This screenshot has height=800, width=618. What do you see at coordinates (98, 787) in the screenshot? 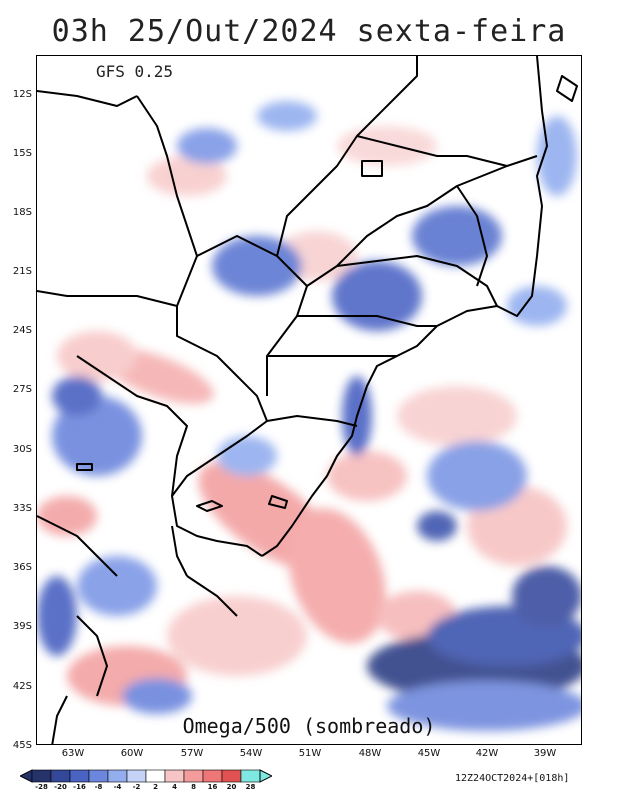
I see `colorbar-tick-label: -8` at bounding box center [98, 787].